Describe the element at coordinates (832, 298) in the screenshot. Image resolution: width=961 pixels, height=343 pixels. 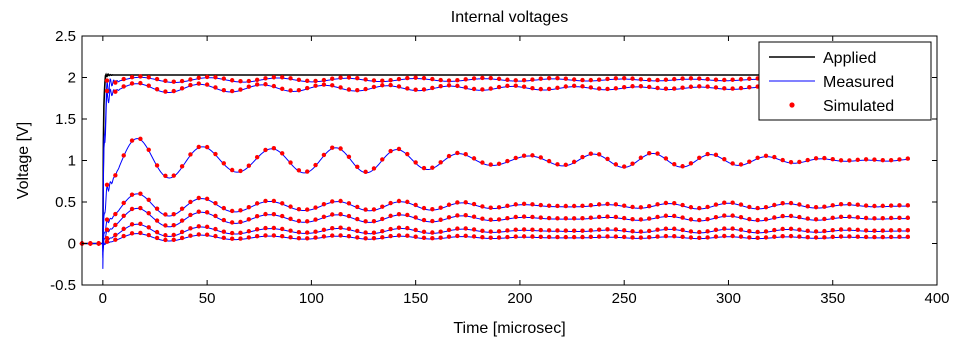
I see `x-tick-label: 350` at that location.